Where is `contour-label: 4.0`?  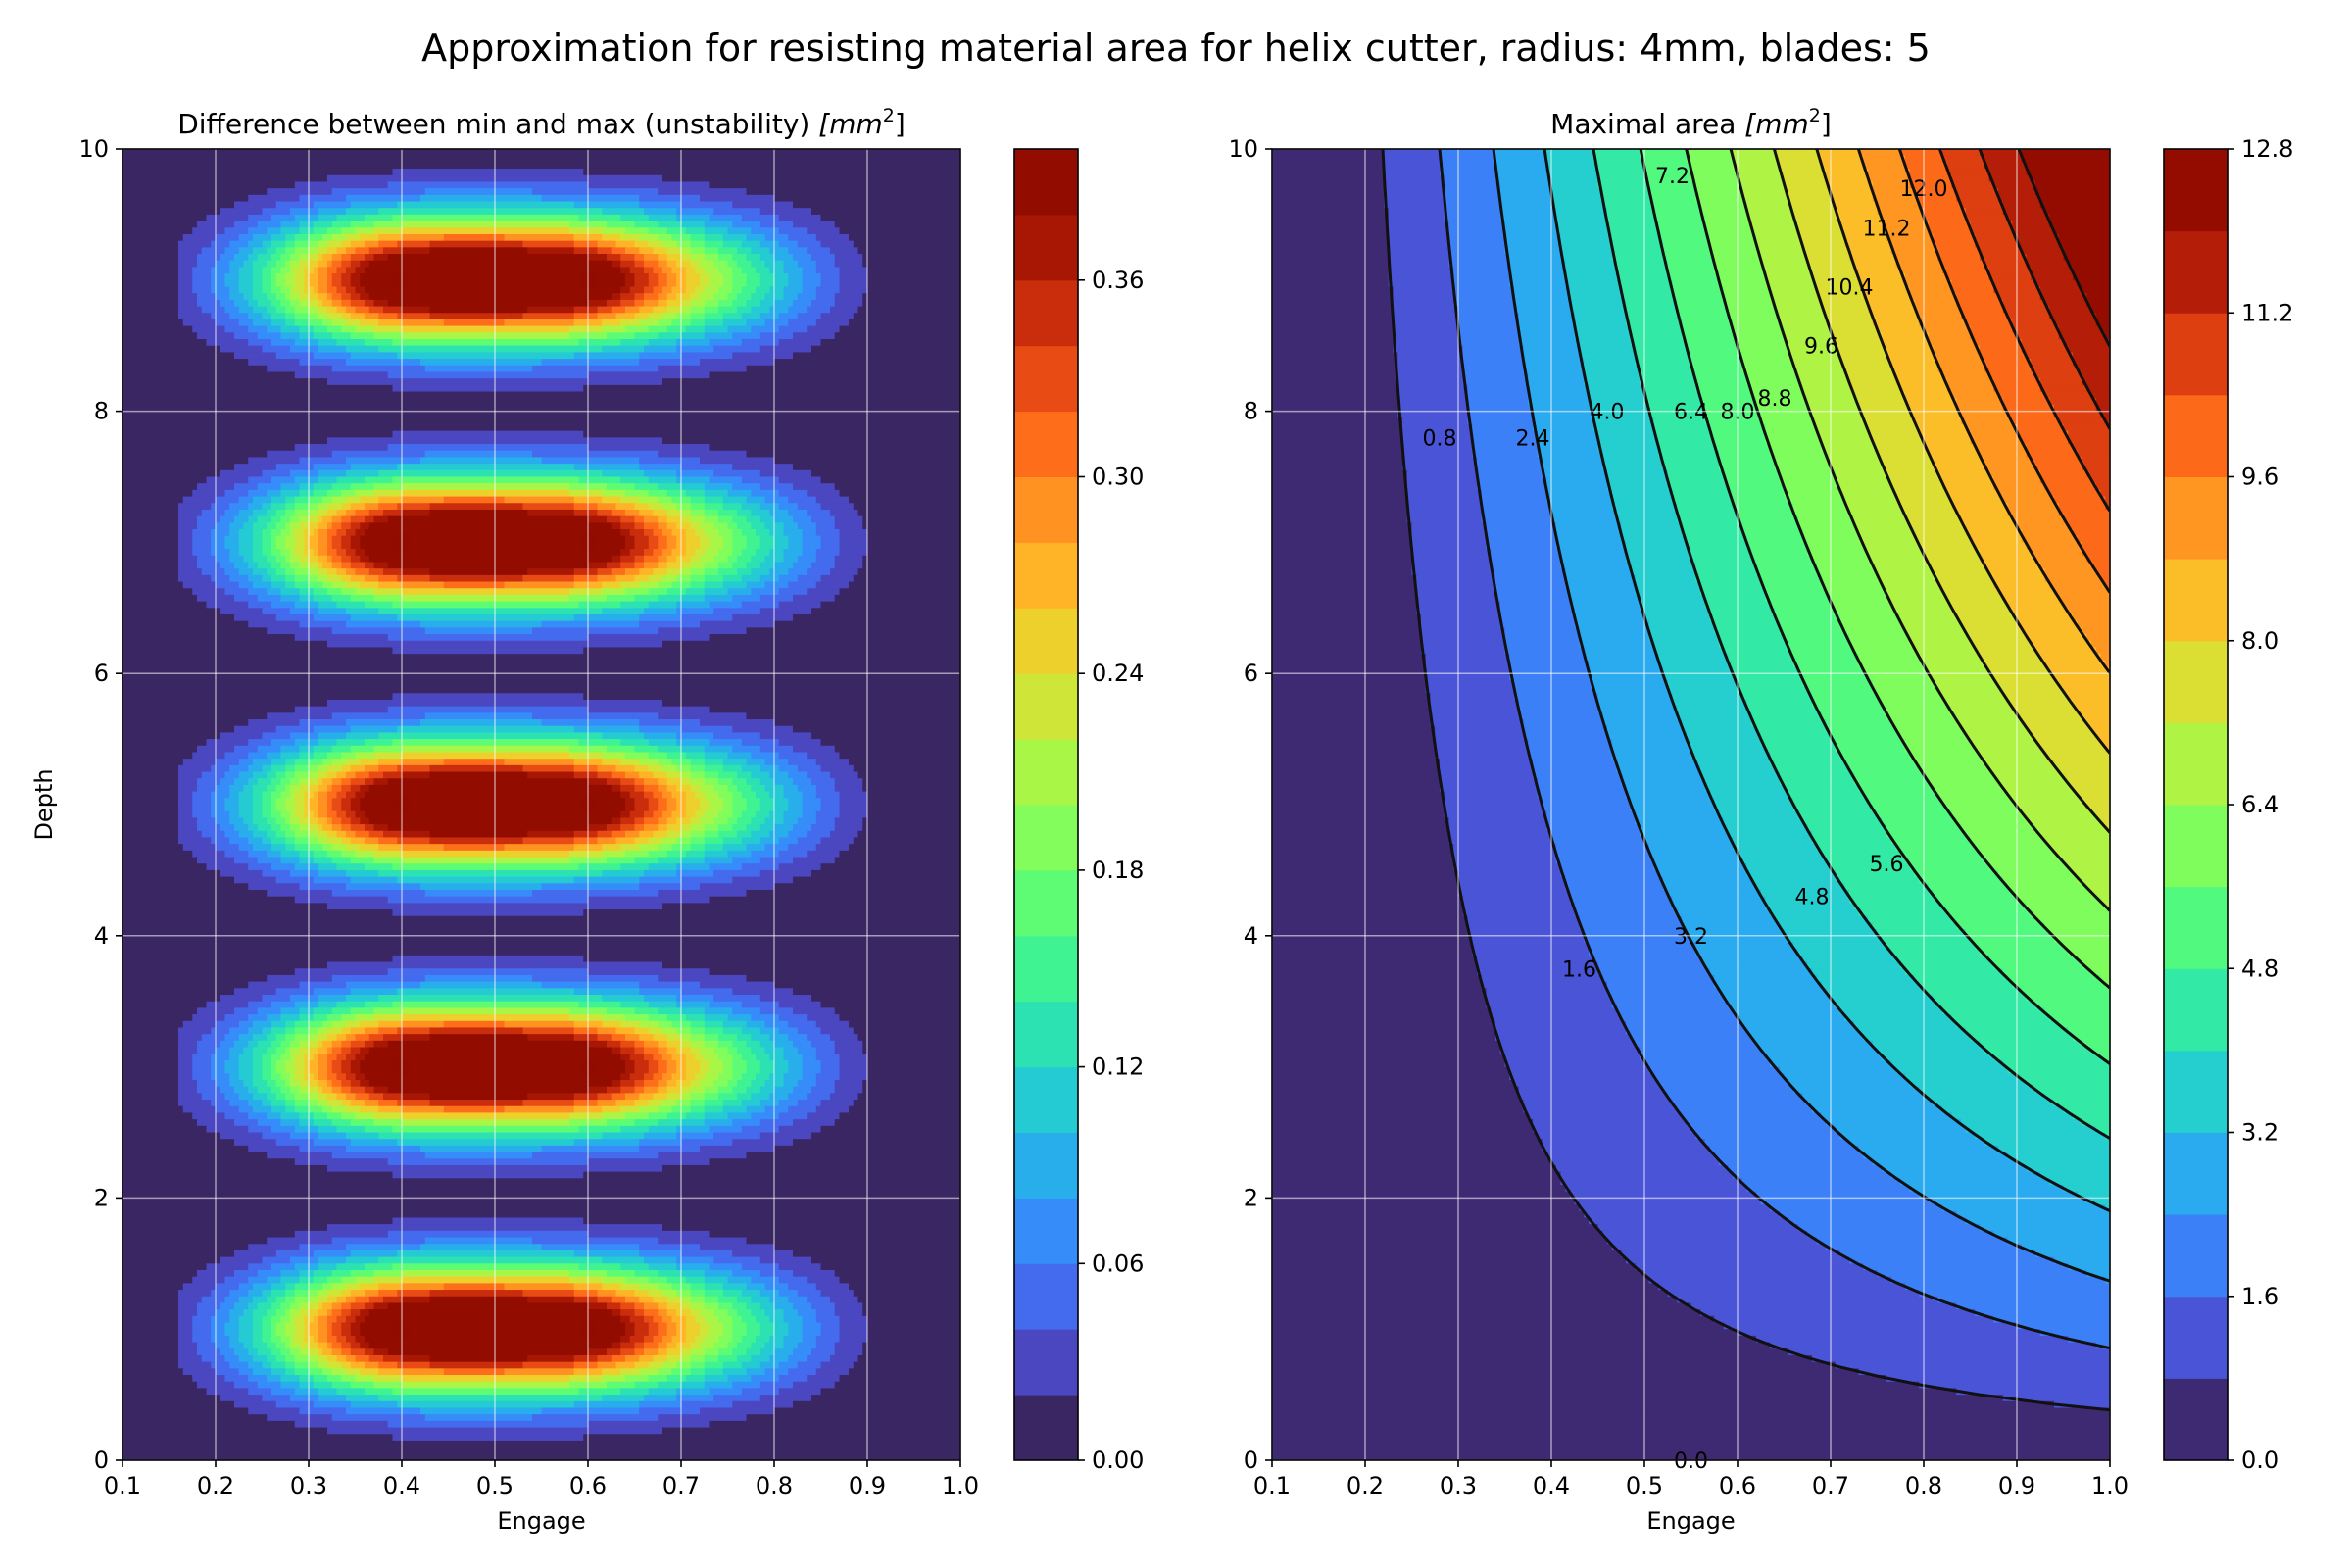
contour-label: 4.0 is located at coordinates (1608, 413).